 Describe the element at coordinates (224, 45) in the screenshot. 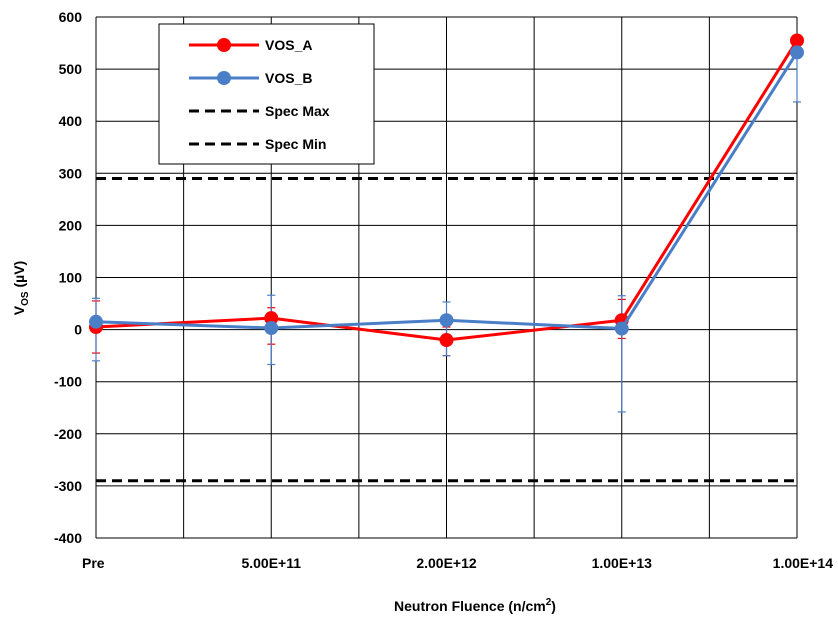

I see `legend-marker-vos-a` at that location.